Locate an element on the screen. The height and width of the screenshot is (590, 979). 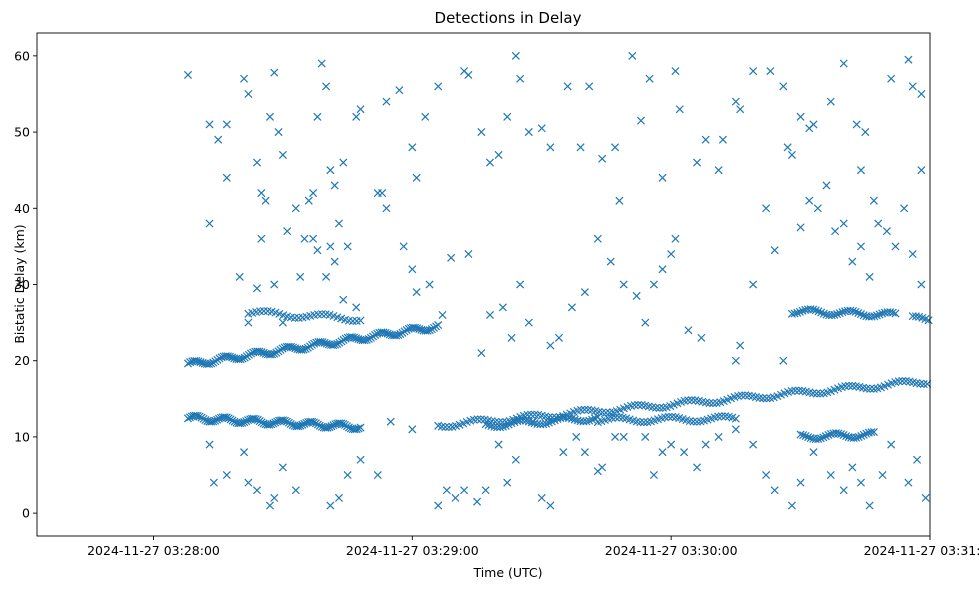
y-tick-label: 40 is located at coordinates (22, 208).